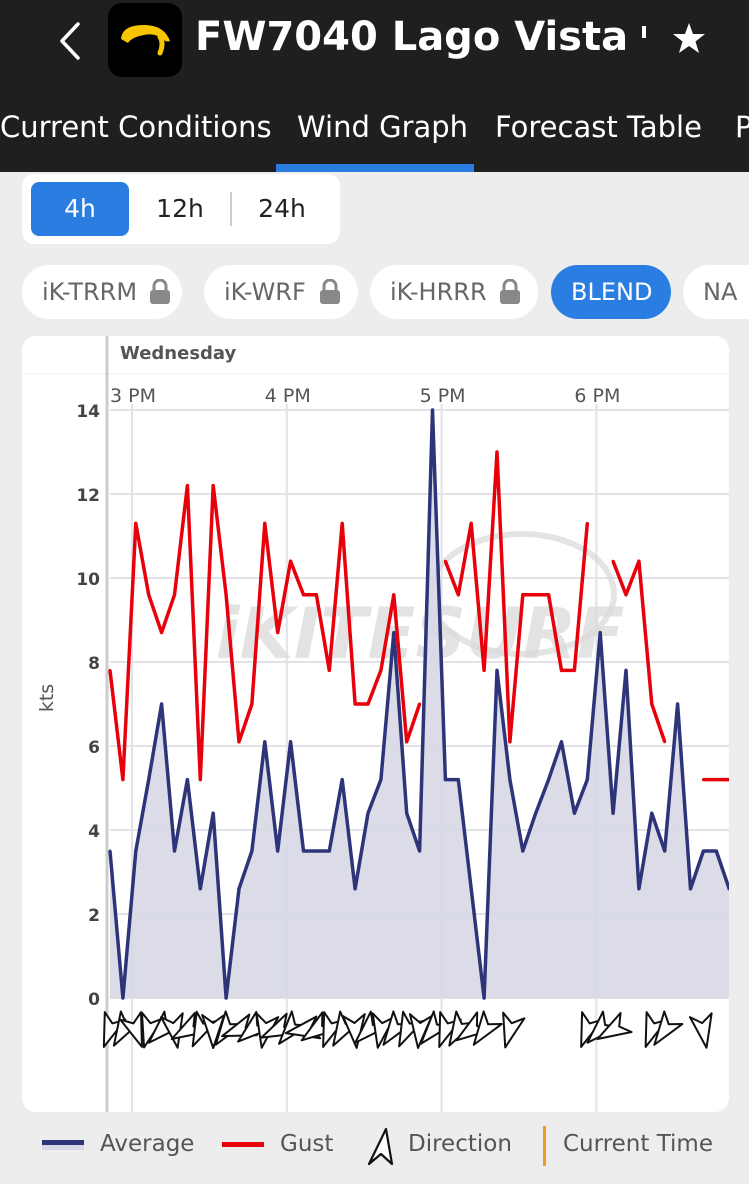  I want to click on range-12h-button: 12h, so click(180, 208).